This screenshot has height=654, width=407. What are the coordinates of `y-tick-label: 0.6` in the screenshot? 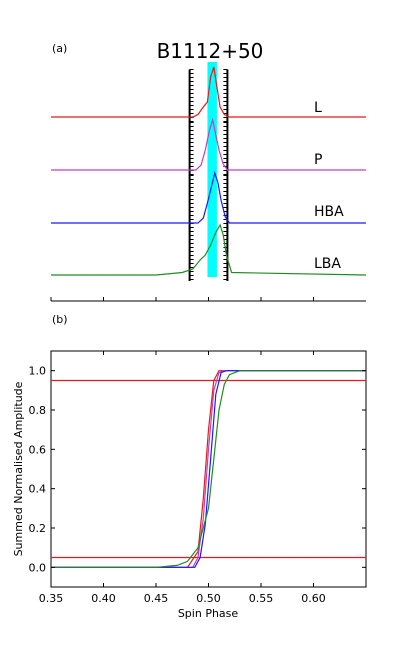 It's located at (38, 449).